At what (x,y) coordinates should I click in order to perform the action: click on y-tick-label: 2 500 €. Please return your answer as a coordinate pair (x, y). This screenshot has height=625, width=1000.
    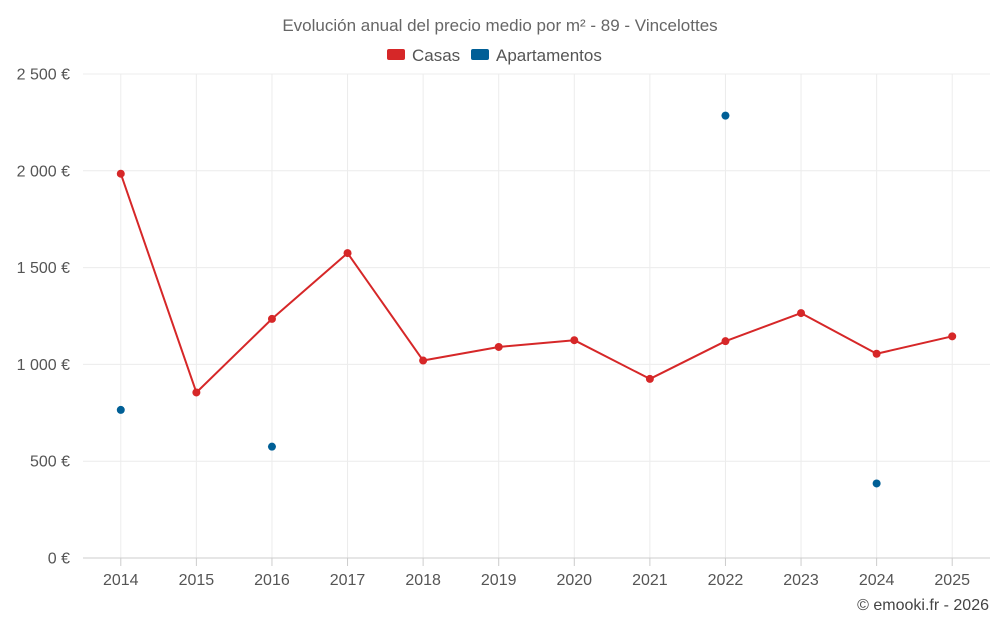
    Looking at the image, I should click on (43, 75).